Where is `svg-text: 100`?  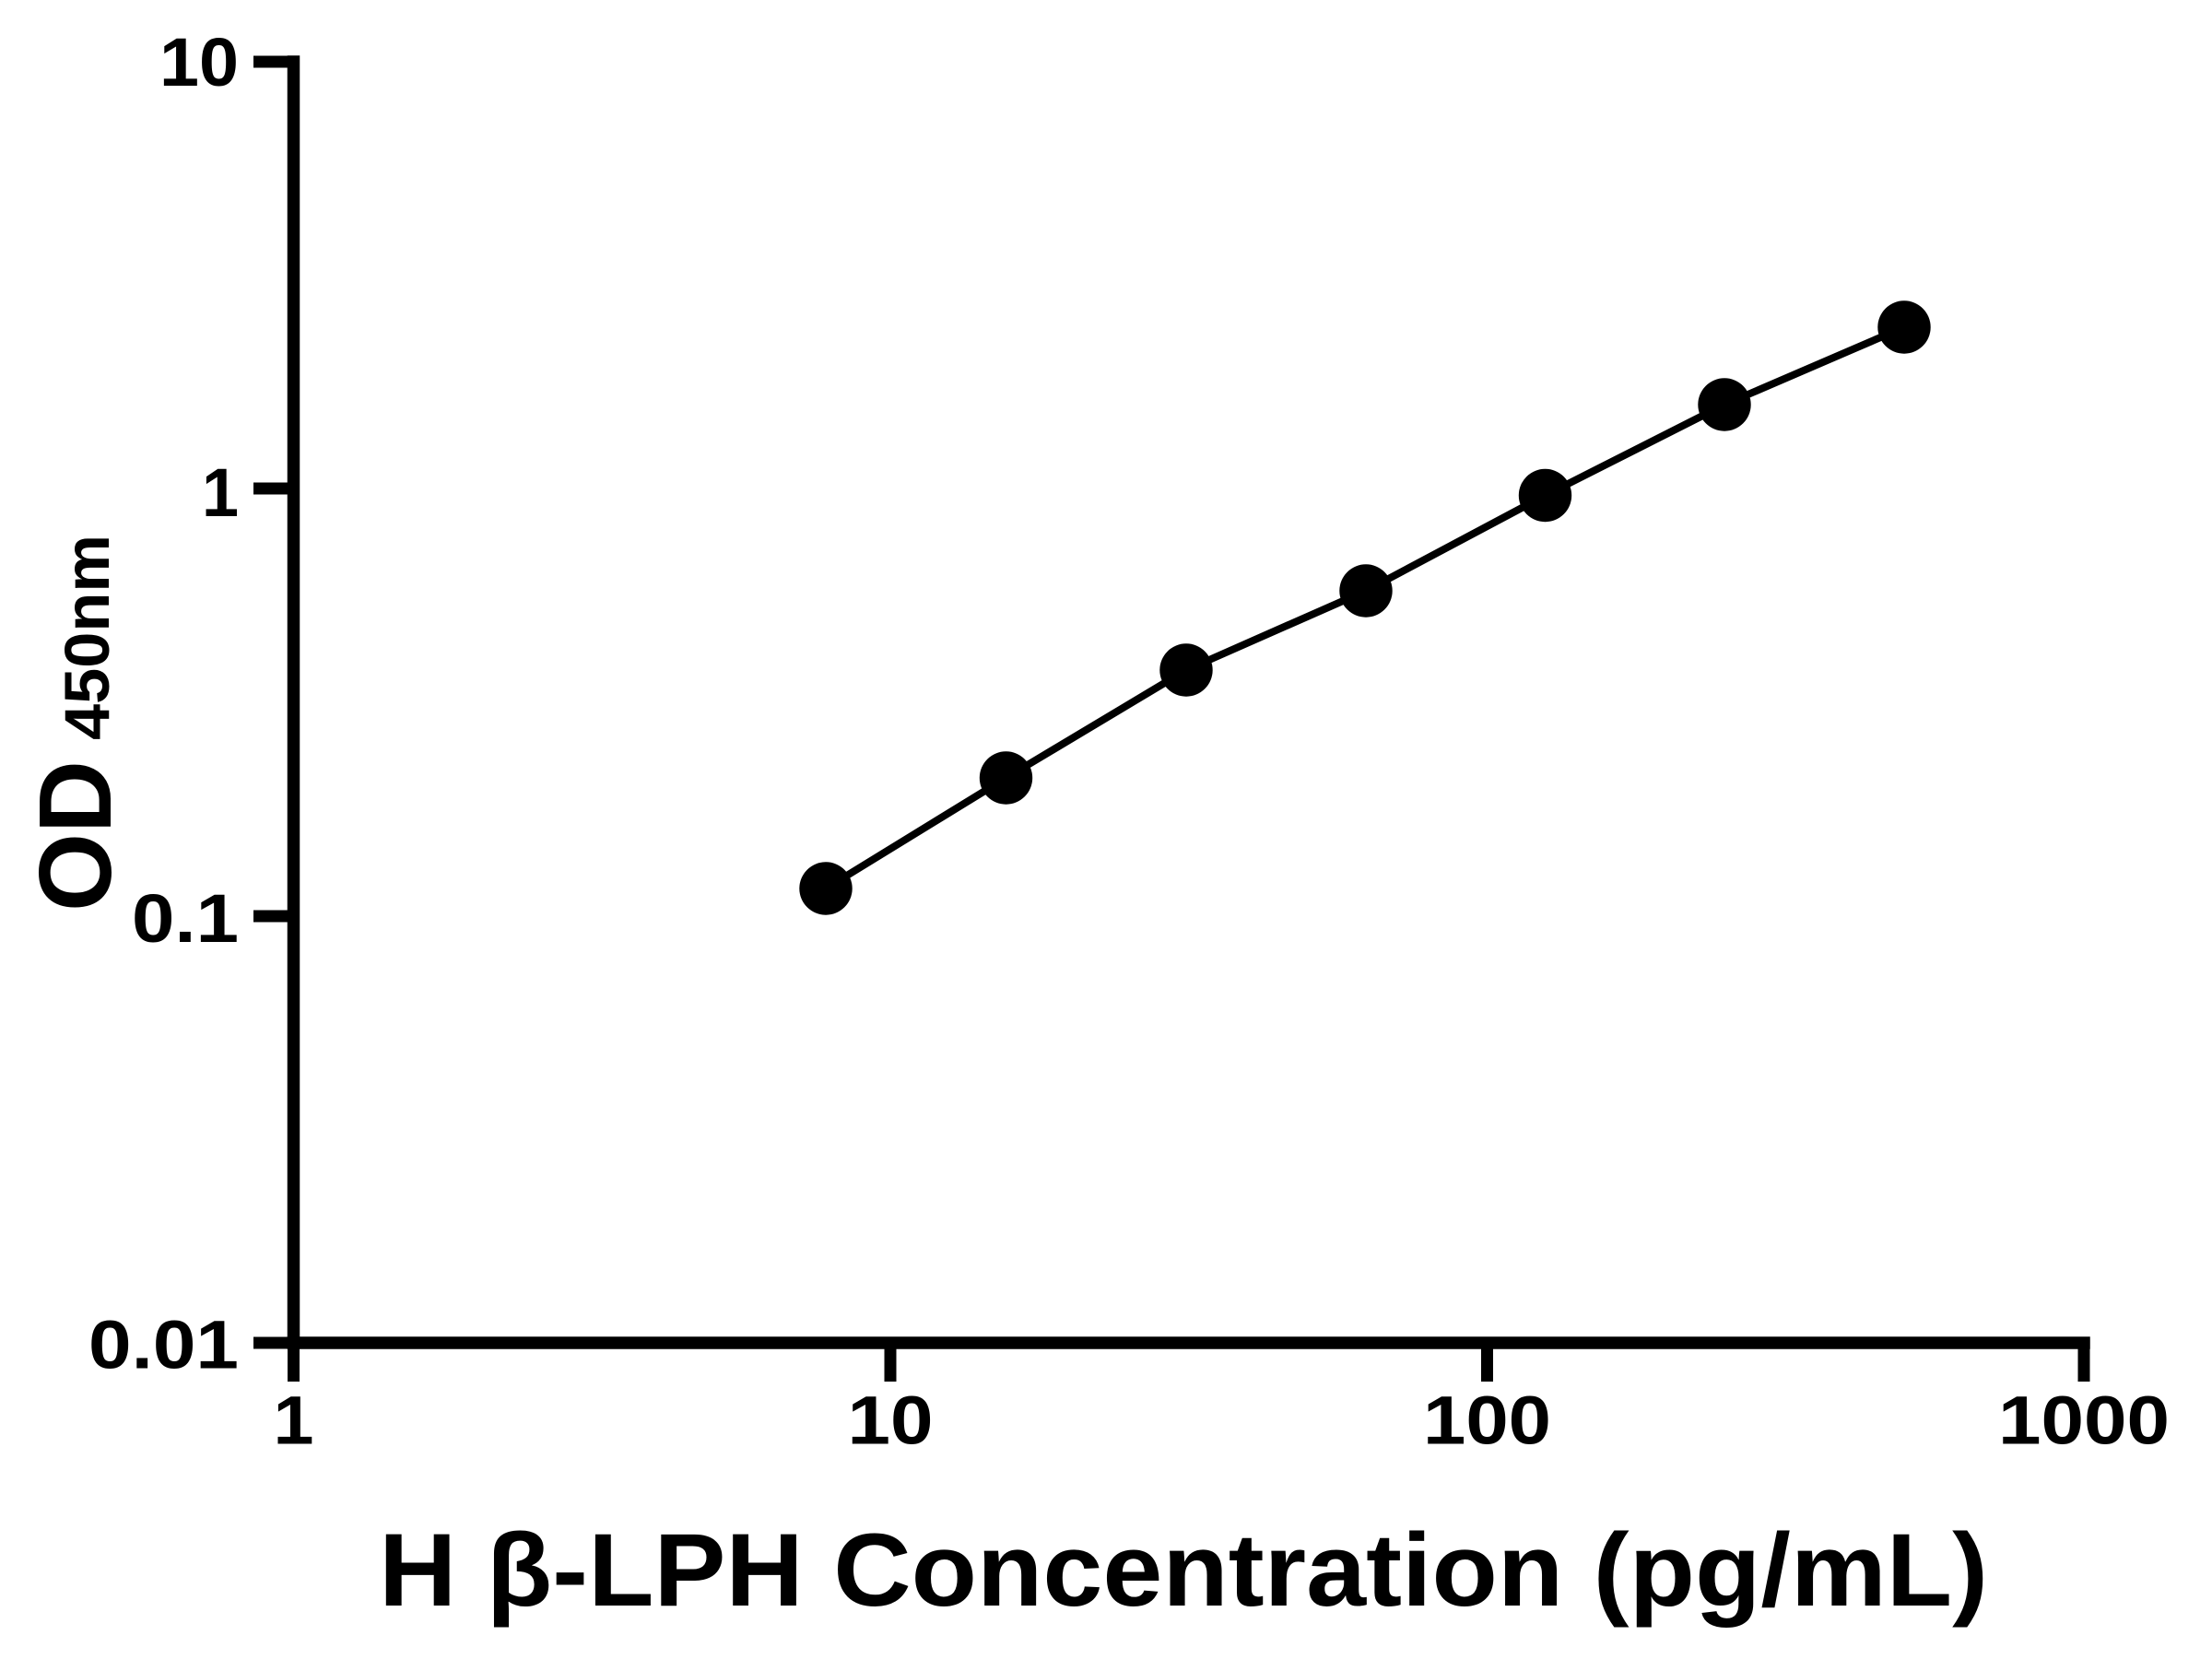
svg-text: 100 is located at coordinates (1487, 1420).